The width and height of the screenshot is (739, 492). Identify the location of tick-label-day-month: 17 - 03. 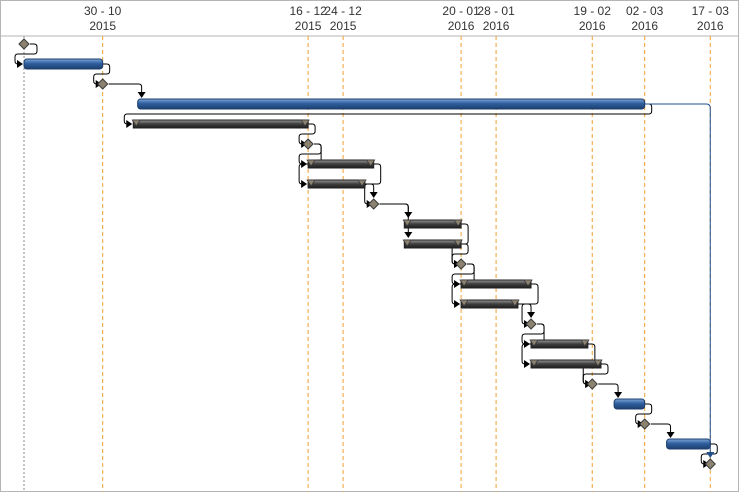
(711, 11).